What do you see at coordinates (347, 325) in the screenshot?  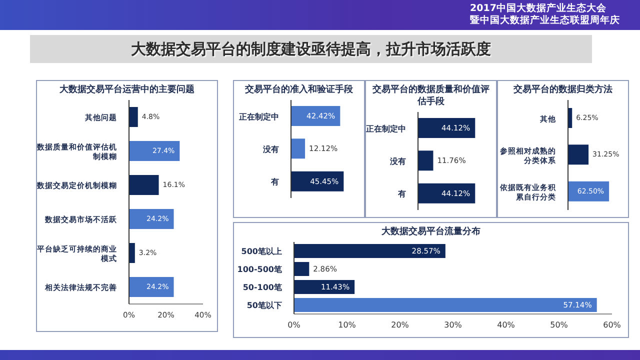 I see `x-tick-label: 10%` at bounding box center [347, 325].